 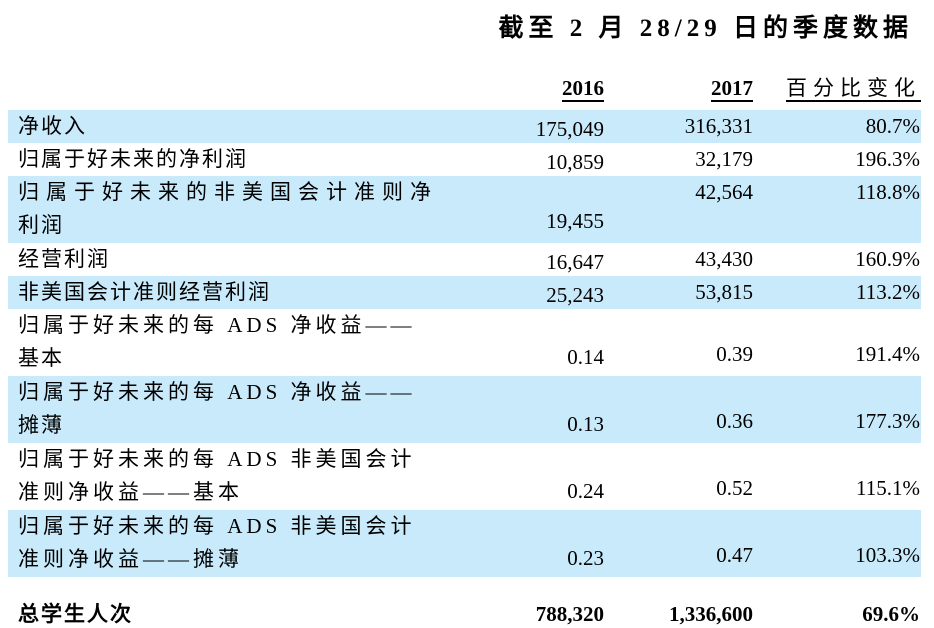 What do you see at coordinates (464, 409) in the screenshot?
I see `table-row: 归属于好未来的每 ADS 净收益—— 摊薄 0.13 0.36 177.3%` at bounding box center [464, 409].